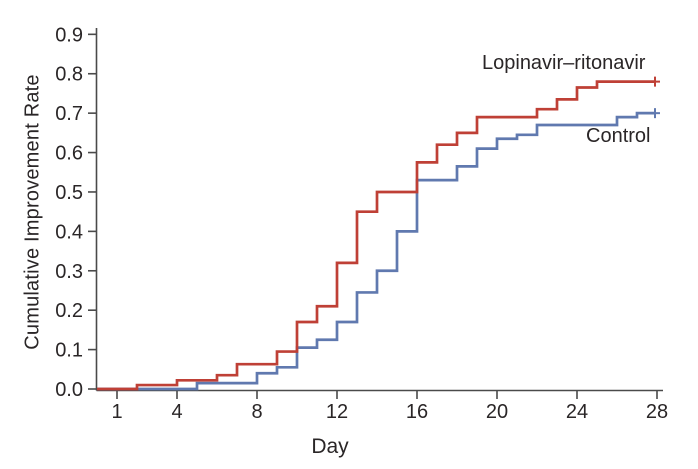 Image resolution: width=698 pixels, height=469 pixels. Describe the element at coordinates (564, 63) in the screenshot. I see `series-label-lopinavir-ritonavir: Lopinavir–ritonavir` at that location.